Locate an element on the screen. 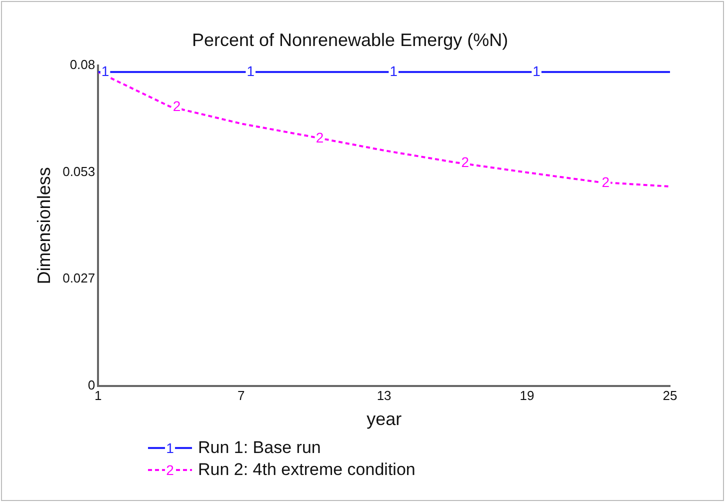 The image size is (727, 504). x-tick-label: 25 is located at coordinates (670, 396).